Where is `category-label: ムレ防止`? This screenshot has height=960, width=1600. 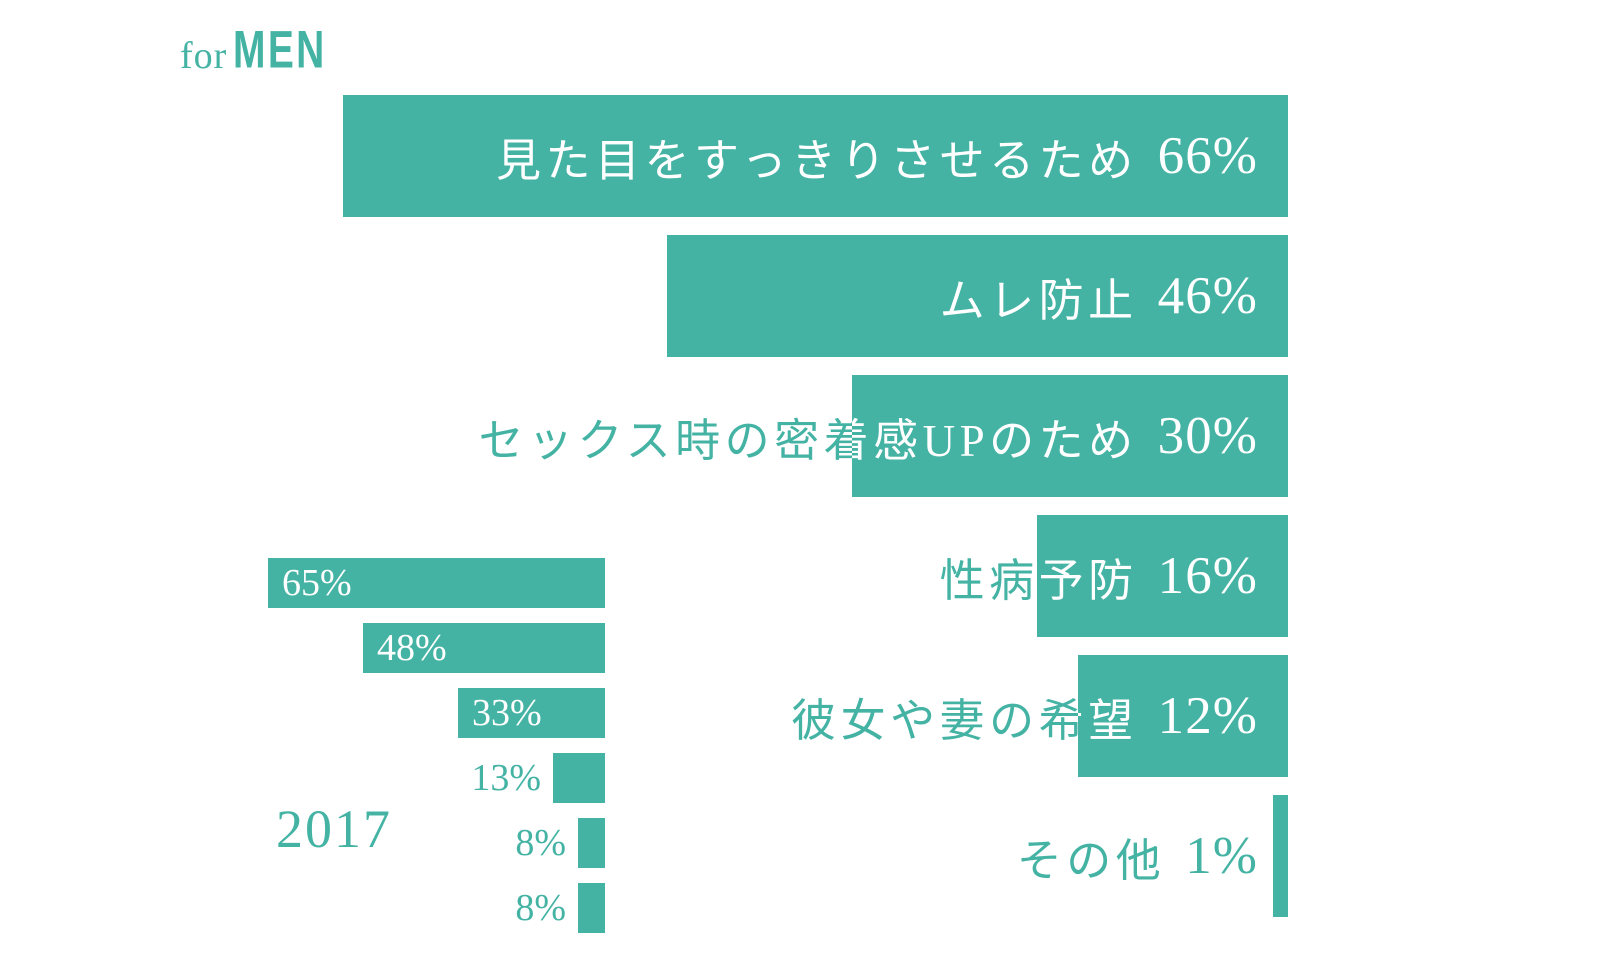
category-label: ムレ防止 is located at coordinates (1038, 300).